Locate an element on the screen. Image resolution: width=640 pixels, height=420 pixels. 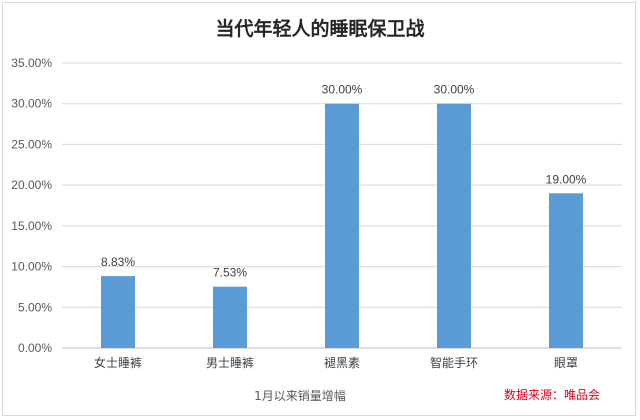
y-tick-label: 0.00% is located at coordinates (35, 348).